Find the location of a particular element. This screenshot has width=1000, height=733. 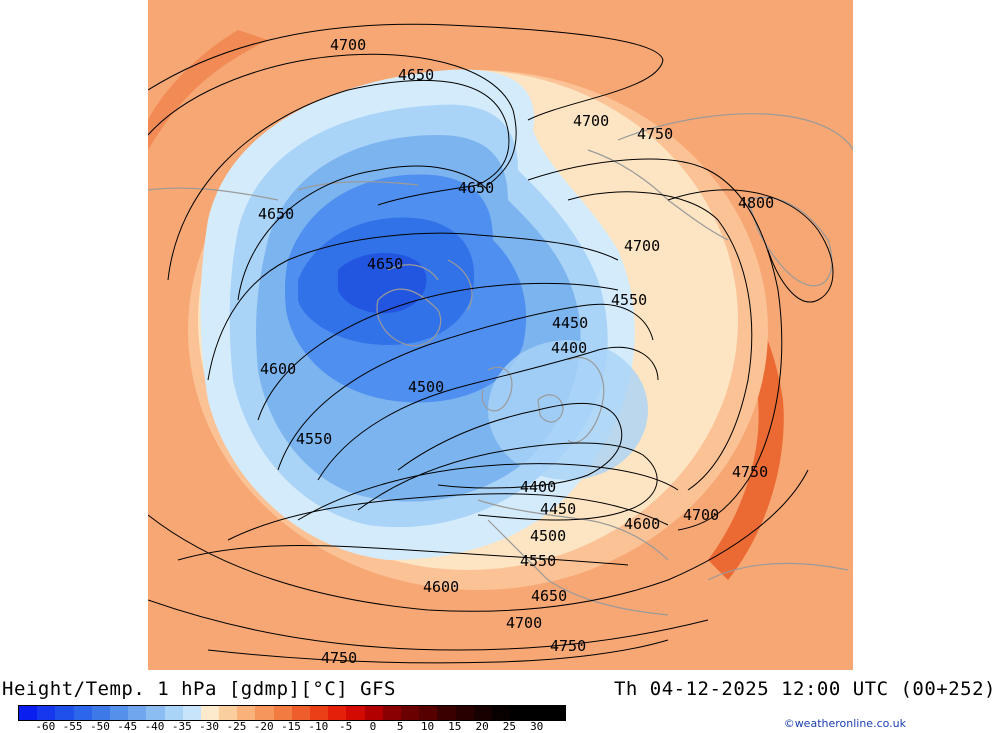

scale-tick-label: 15 is located at coordinates (455, 726).